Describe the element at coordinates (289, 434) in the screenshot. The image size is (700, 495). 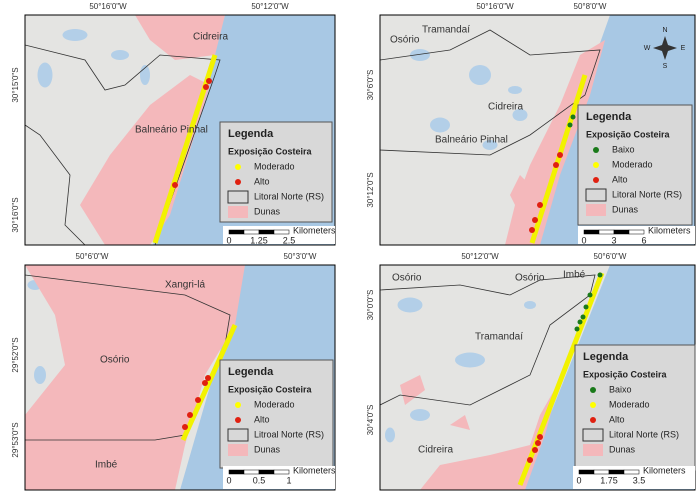
I see `legend-label: Litroal Norte (RS)` at that location.